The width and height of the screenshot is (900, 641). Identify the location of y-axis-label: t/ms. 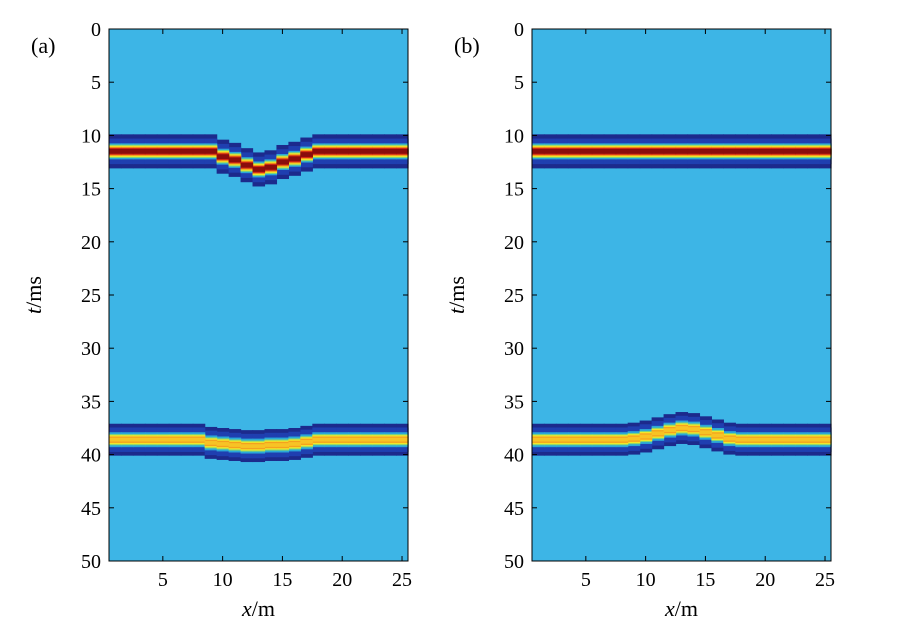
(33, 295).